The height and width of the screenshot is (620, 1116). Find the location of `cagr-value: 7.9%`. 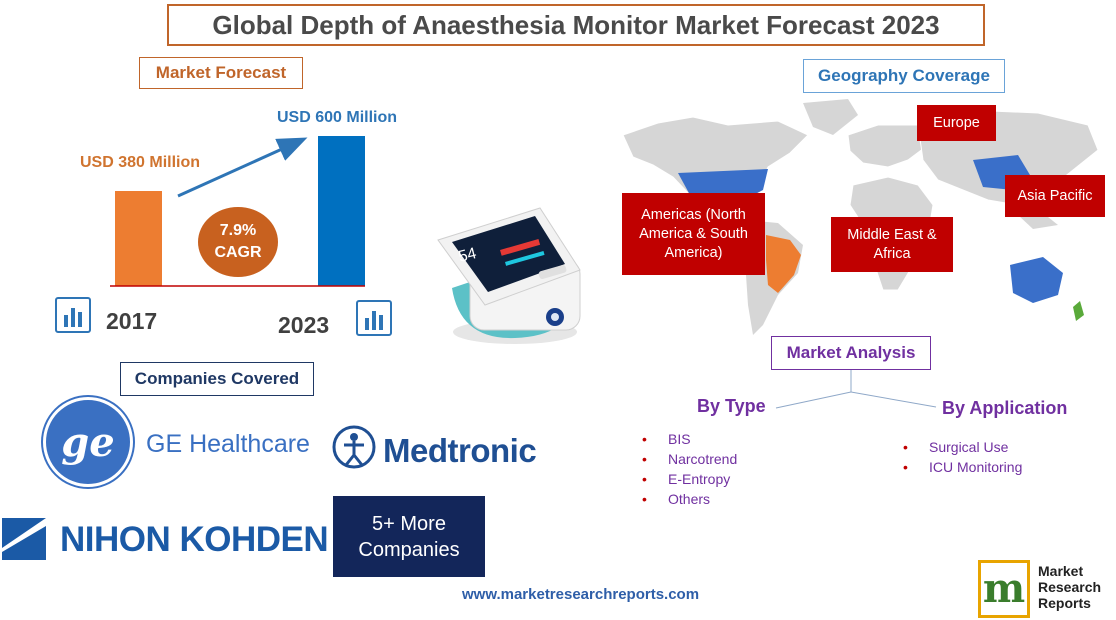

cagr-value: 7.9% is located at coordinates (238, 230).